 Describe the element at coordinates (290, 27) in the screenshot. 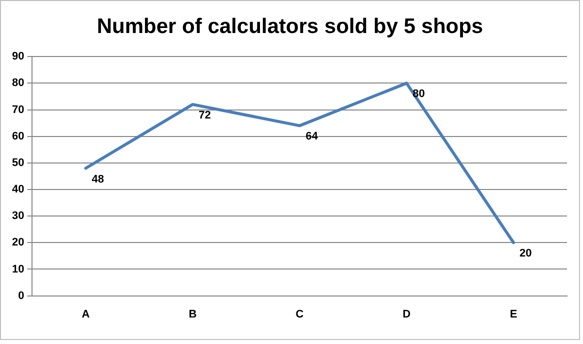

I see `chart-title: Number of calculators sold by 5 shops` at that location.